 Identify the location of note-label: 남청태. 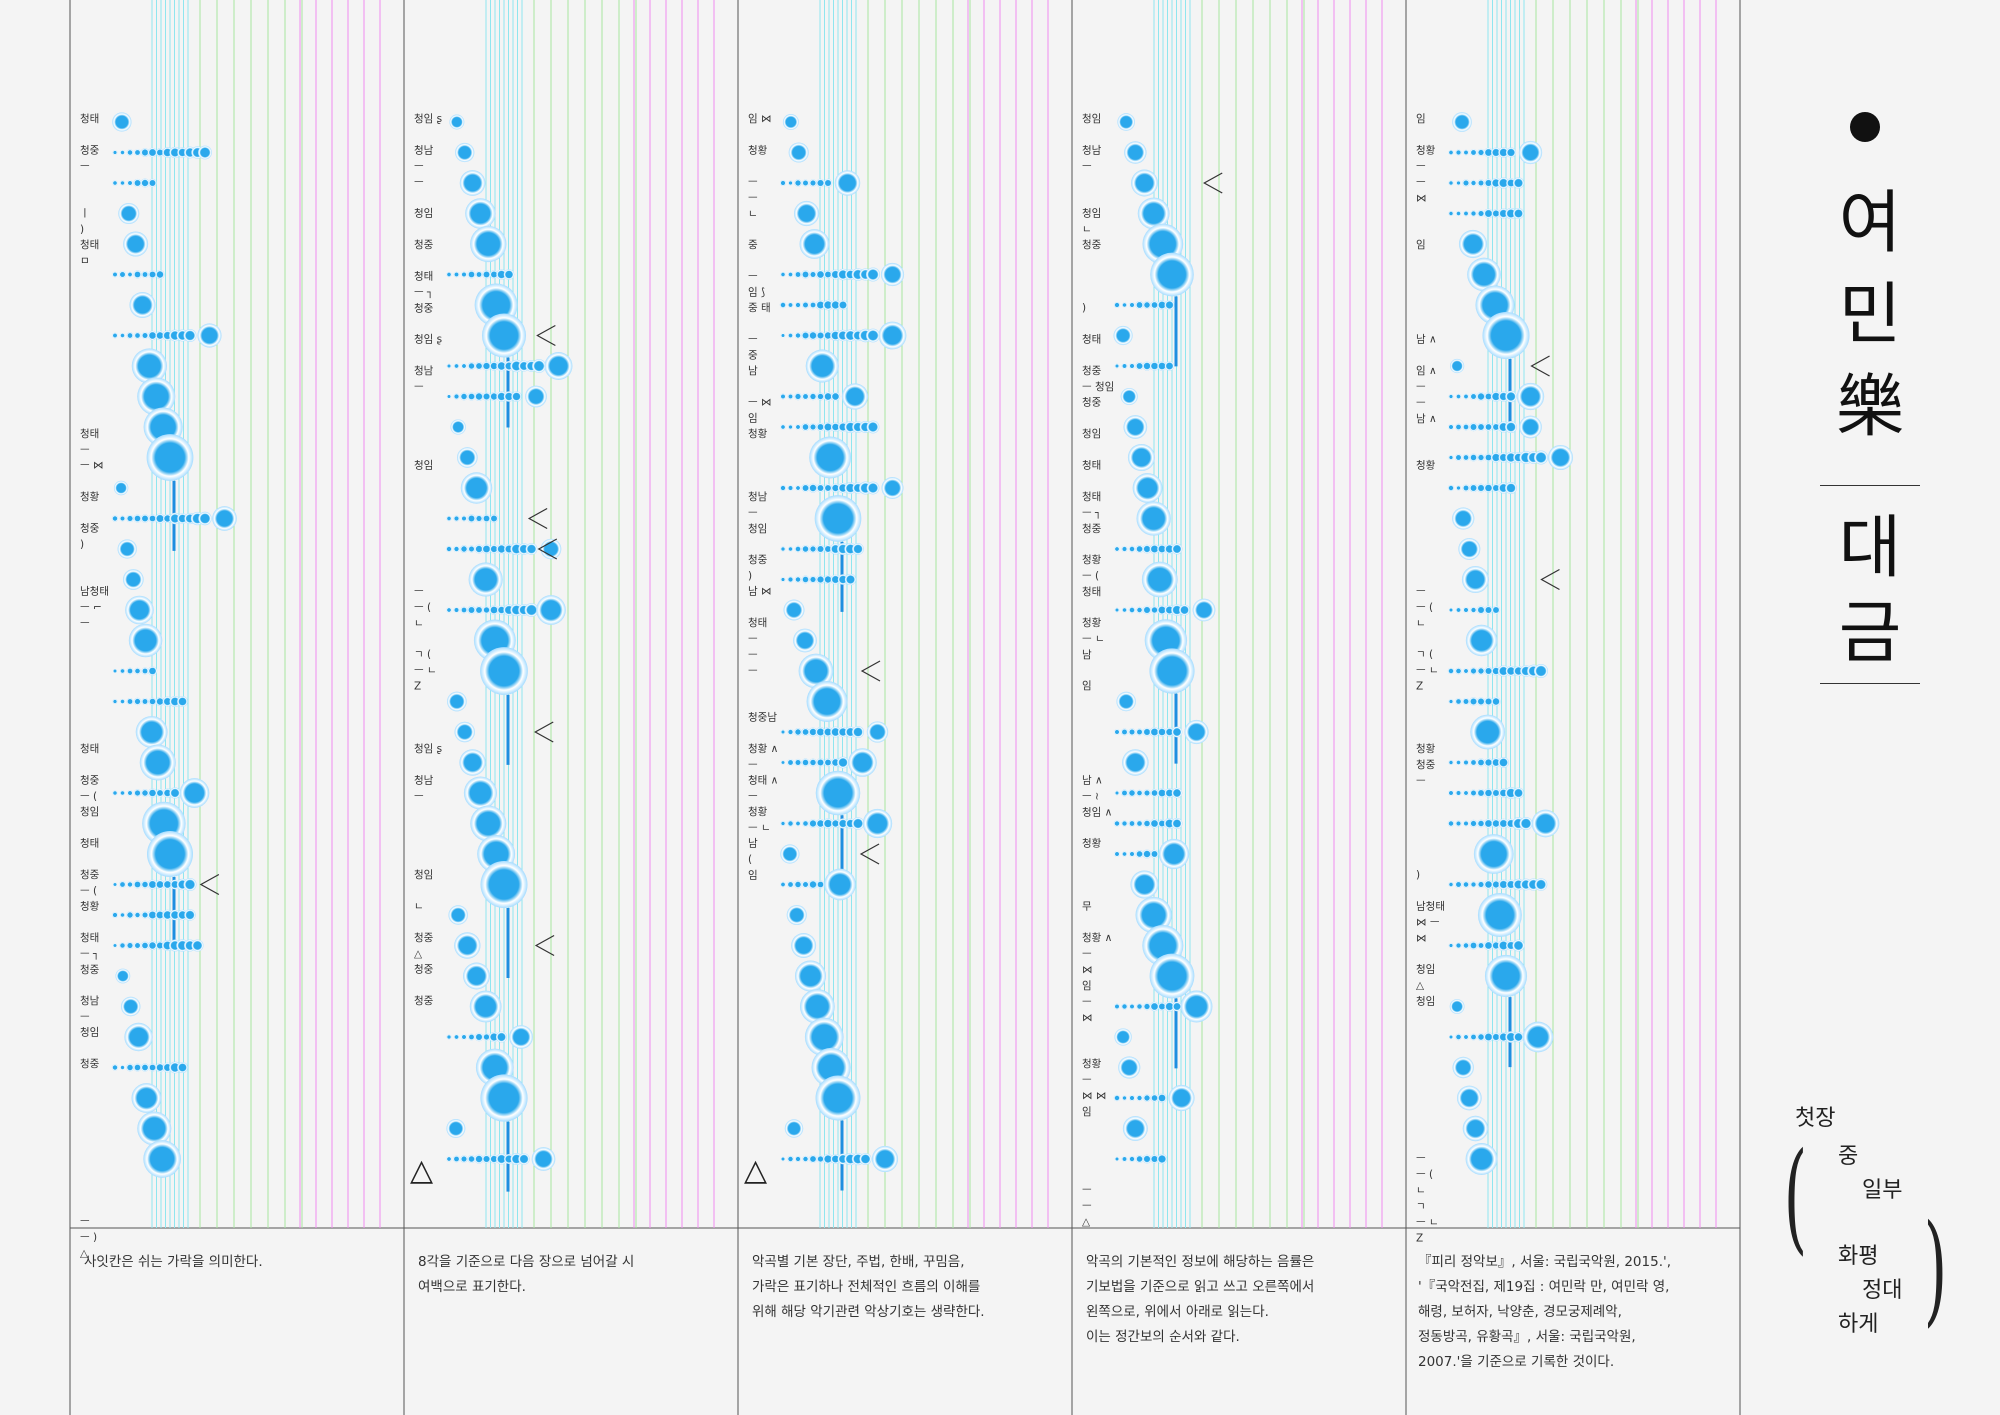
(1430, 907).